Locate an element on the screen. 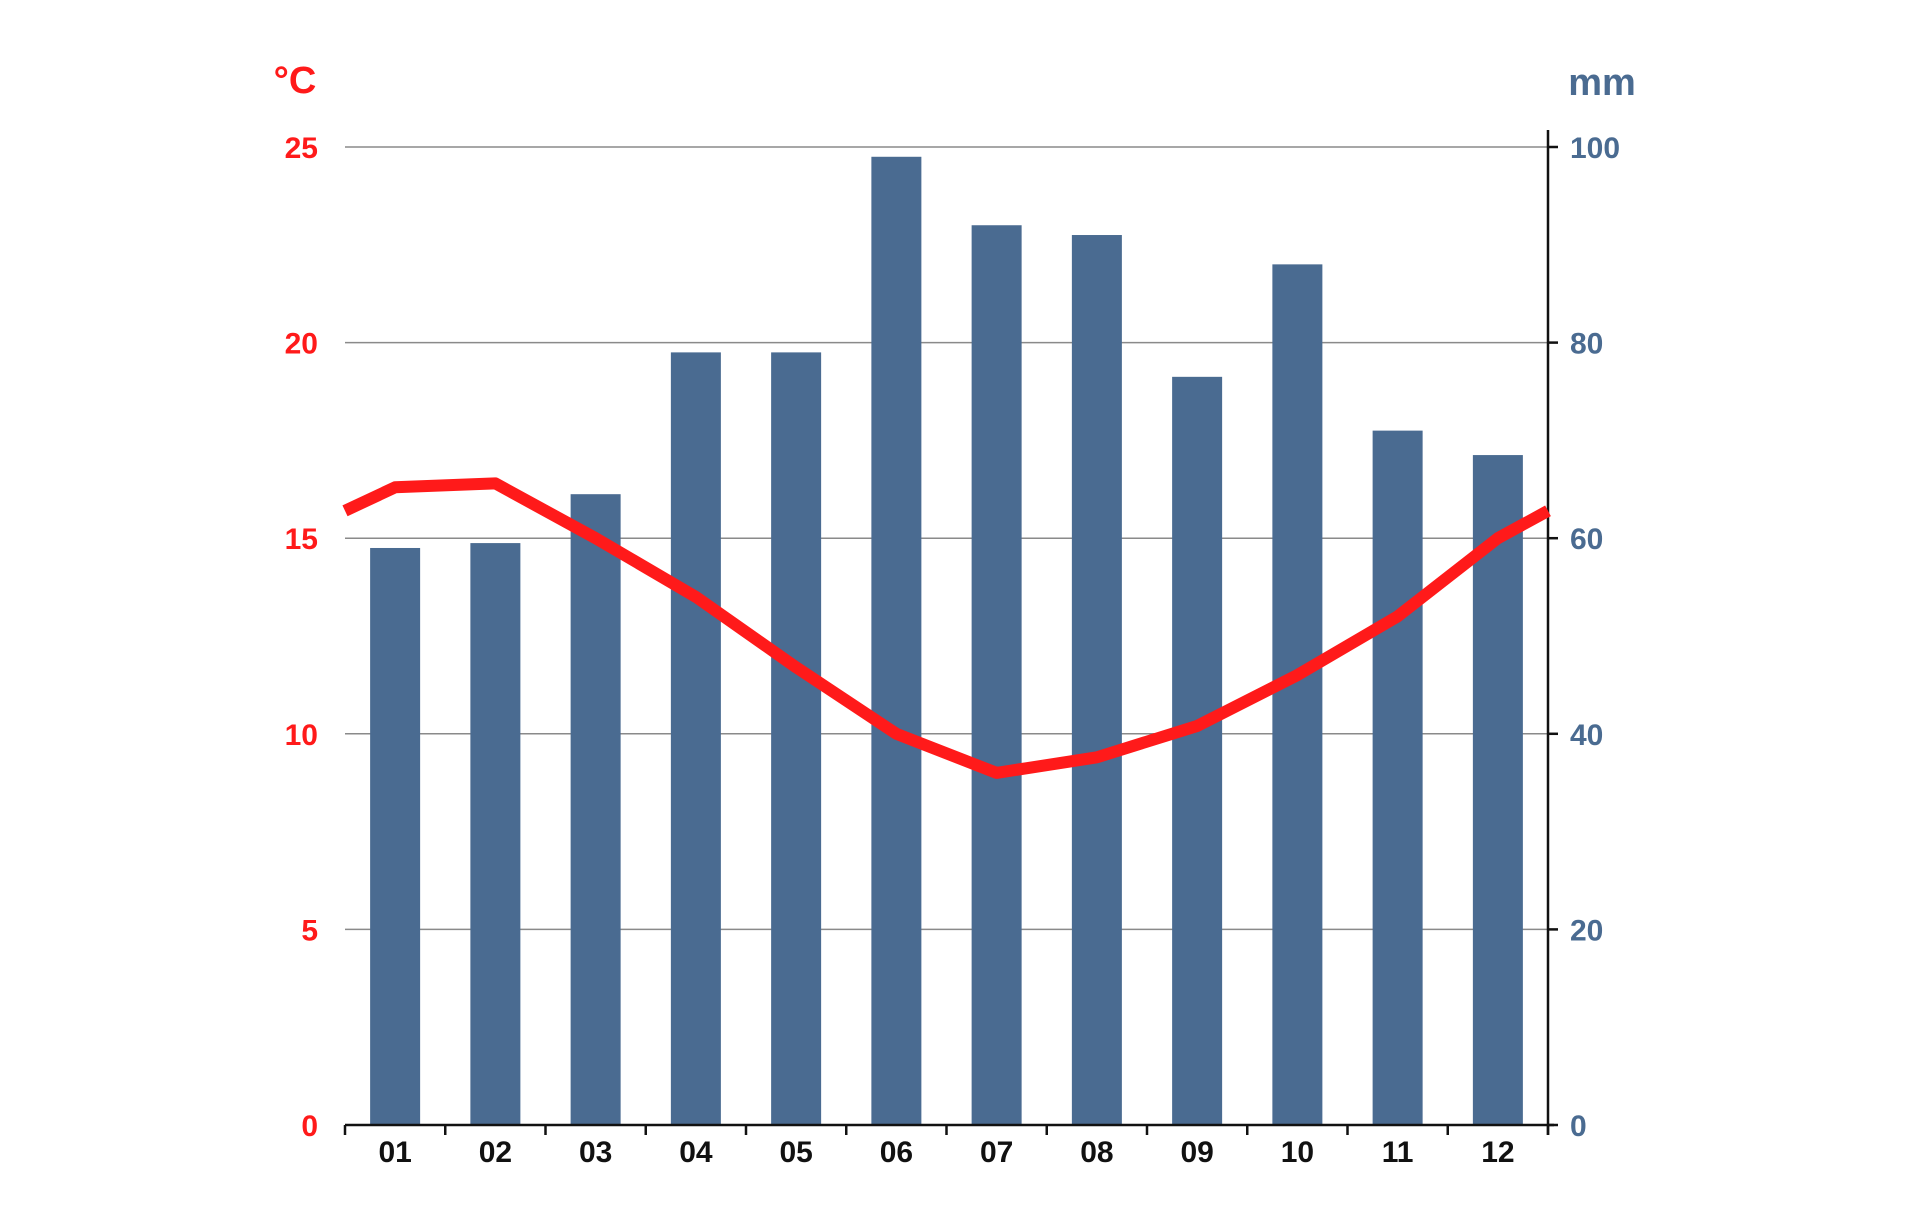  precipitation-tick-label: 80 is located at coordinates (1586, 344).